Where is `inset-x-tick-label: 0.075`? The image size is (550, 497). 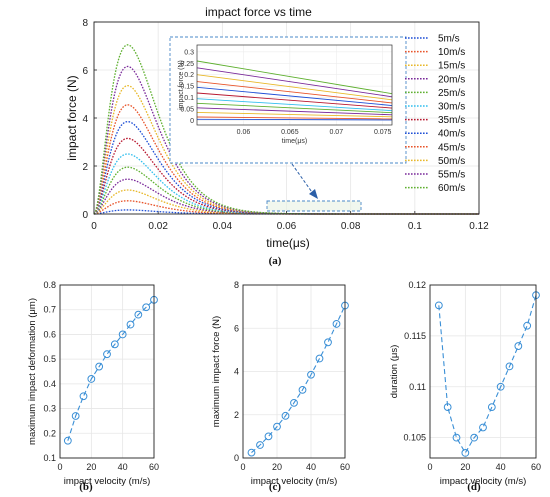
inset-x-tick-label: 0.075 is located at coordinates (383, 132).